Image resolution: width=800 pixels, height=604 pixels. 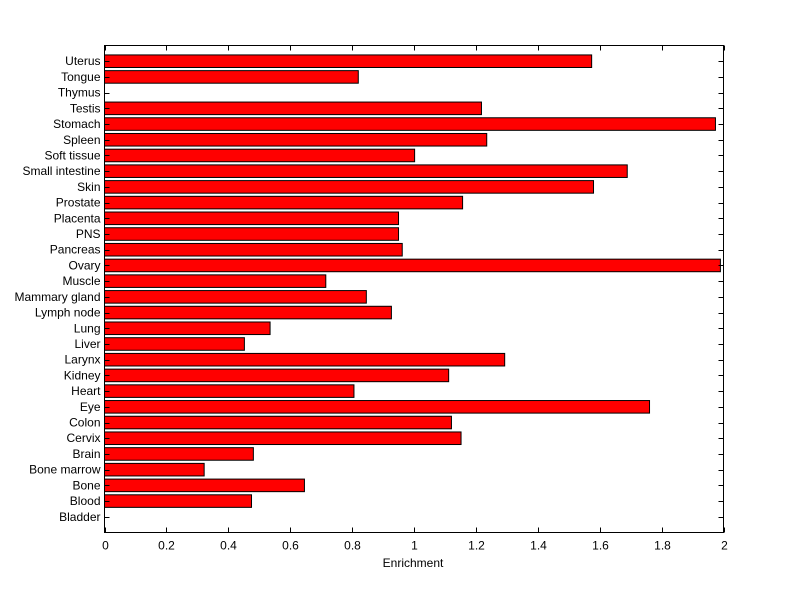 I want to click on y-tick-label: Brain, so click(x=86, y=454).